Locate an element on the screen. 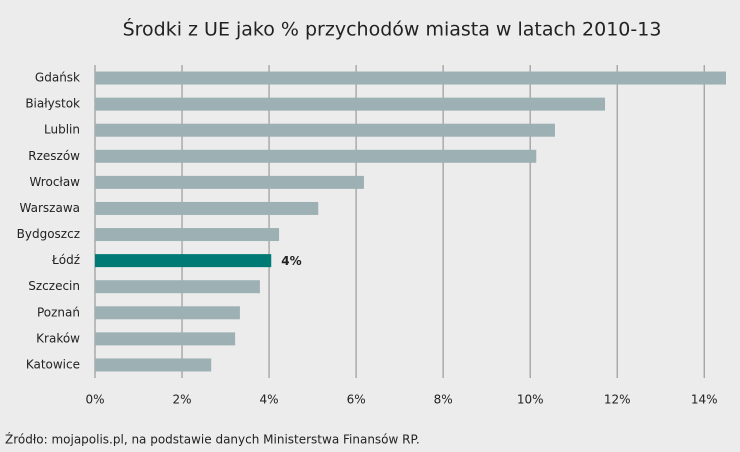  x-tick-label: 10% is located at coordinates (530, 400).